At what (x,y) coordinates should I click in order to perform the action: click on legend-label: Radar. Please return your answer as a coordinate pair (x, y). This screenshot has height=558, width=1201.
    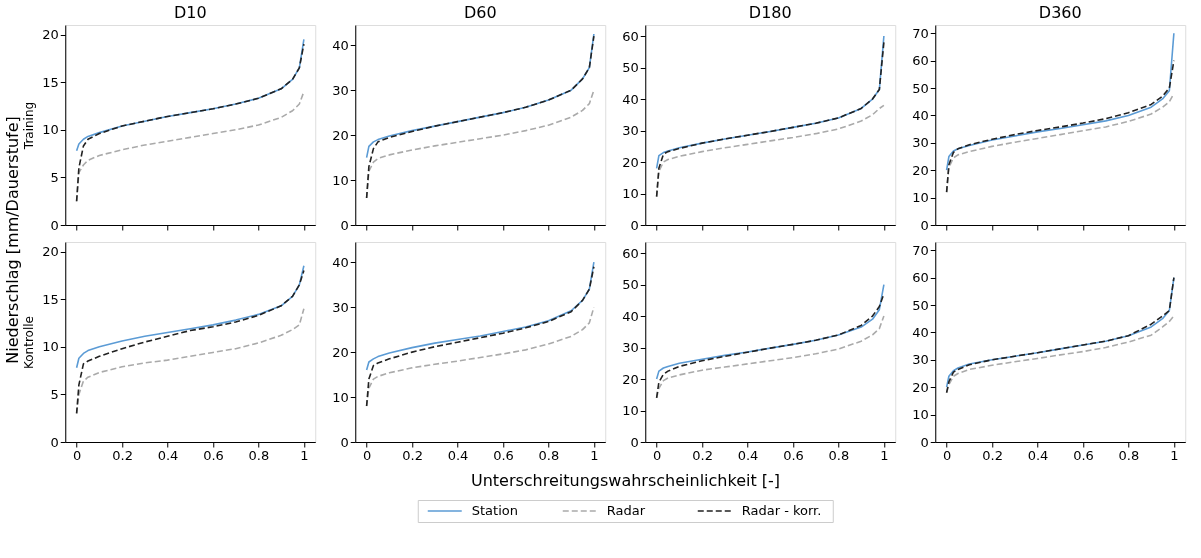
    Looking at the image, I should click on (626, 510).